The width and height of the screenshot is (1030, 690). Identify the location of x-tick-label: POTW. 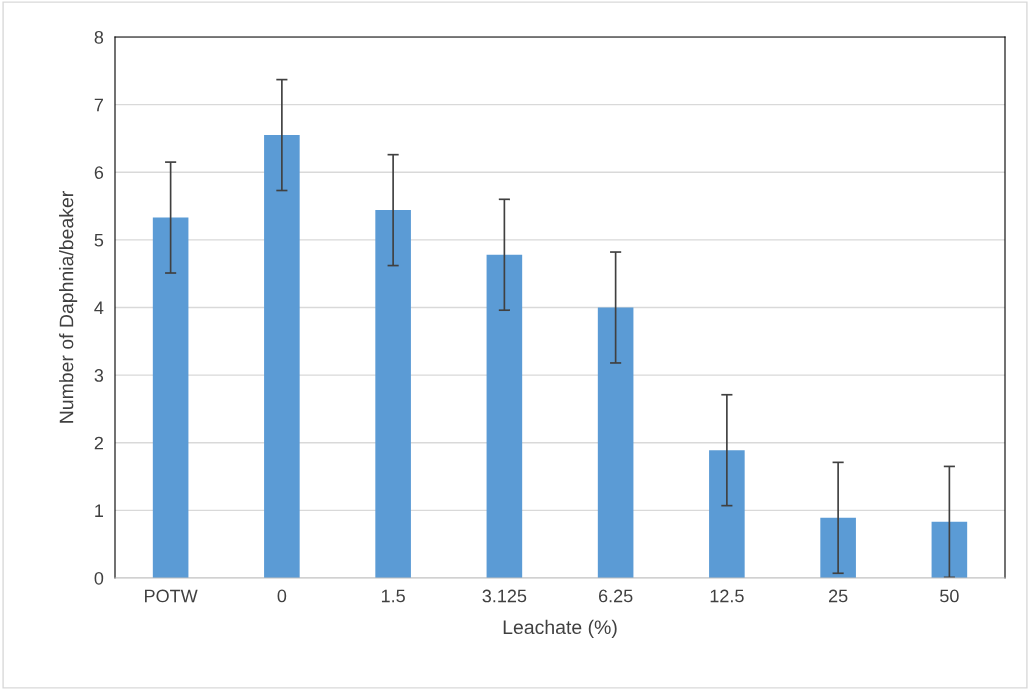
(171, 596).